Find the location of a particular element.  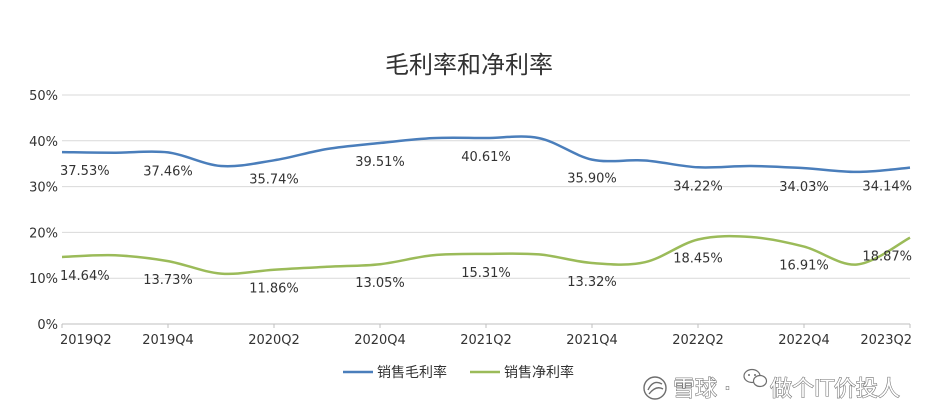

data-label: 13.73% is located at coordinates (168, 280).